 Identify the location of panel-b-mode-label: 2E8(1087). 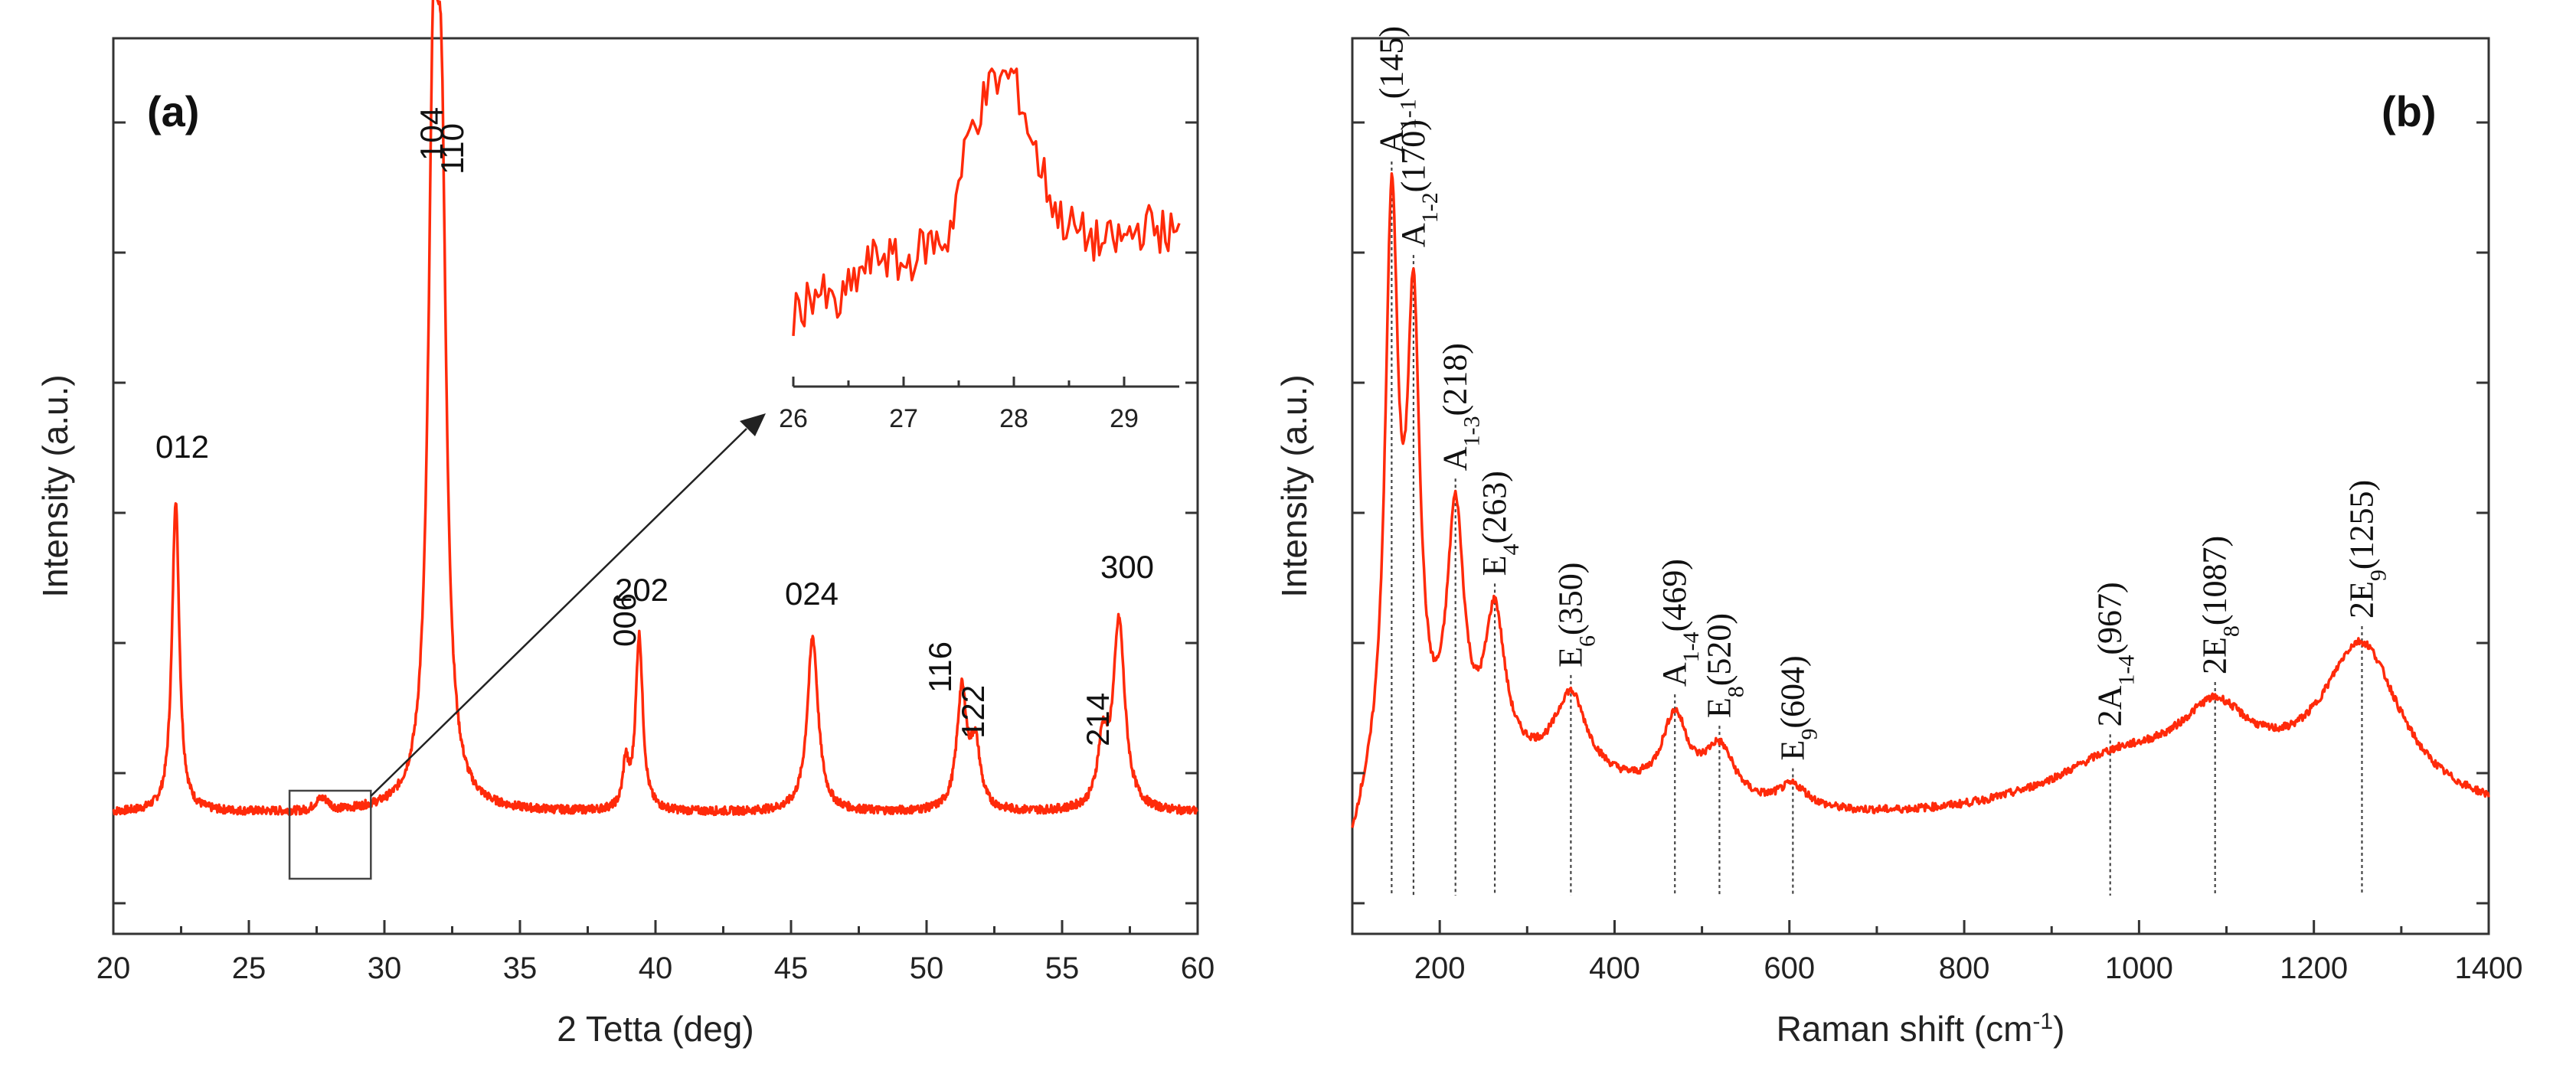
(2220, 605).